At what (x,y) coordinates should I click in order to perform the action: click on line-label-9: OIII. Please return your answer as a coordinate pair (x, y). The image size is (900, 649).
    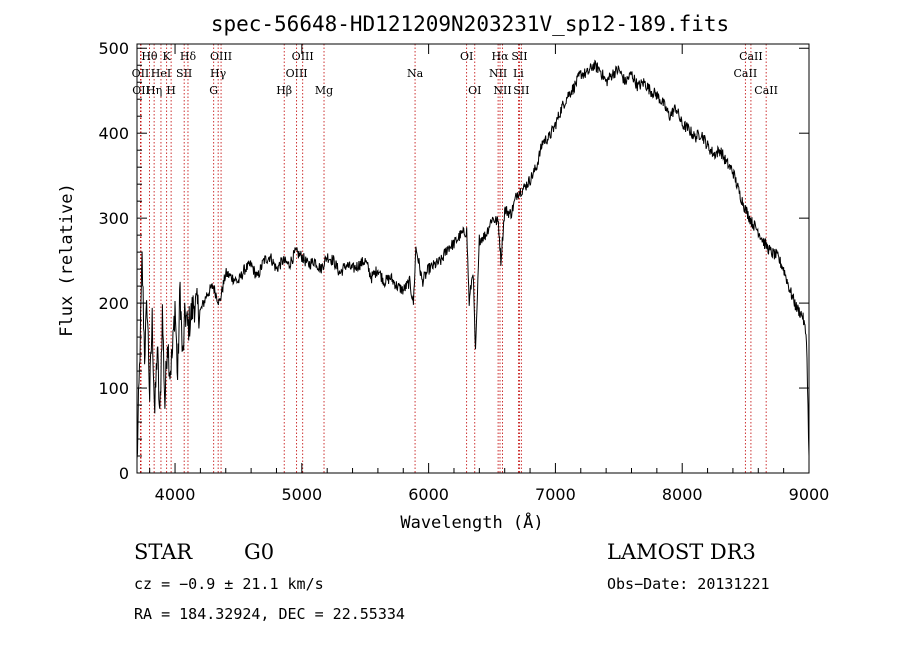
    Looking at the image, I should click on (221, 56).